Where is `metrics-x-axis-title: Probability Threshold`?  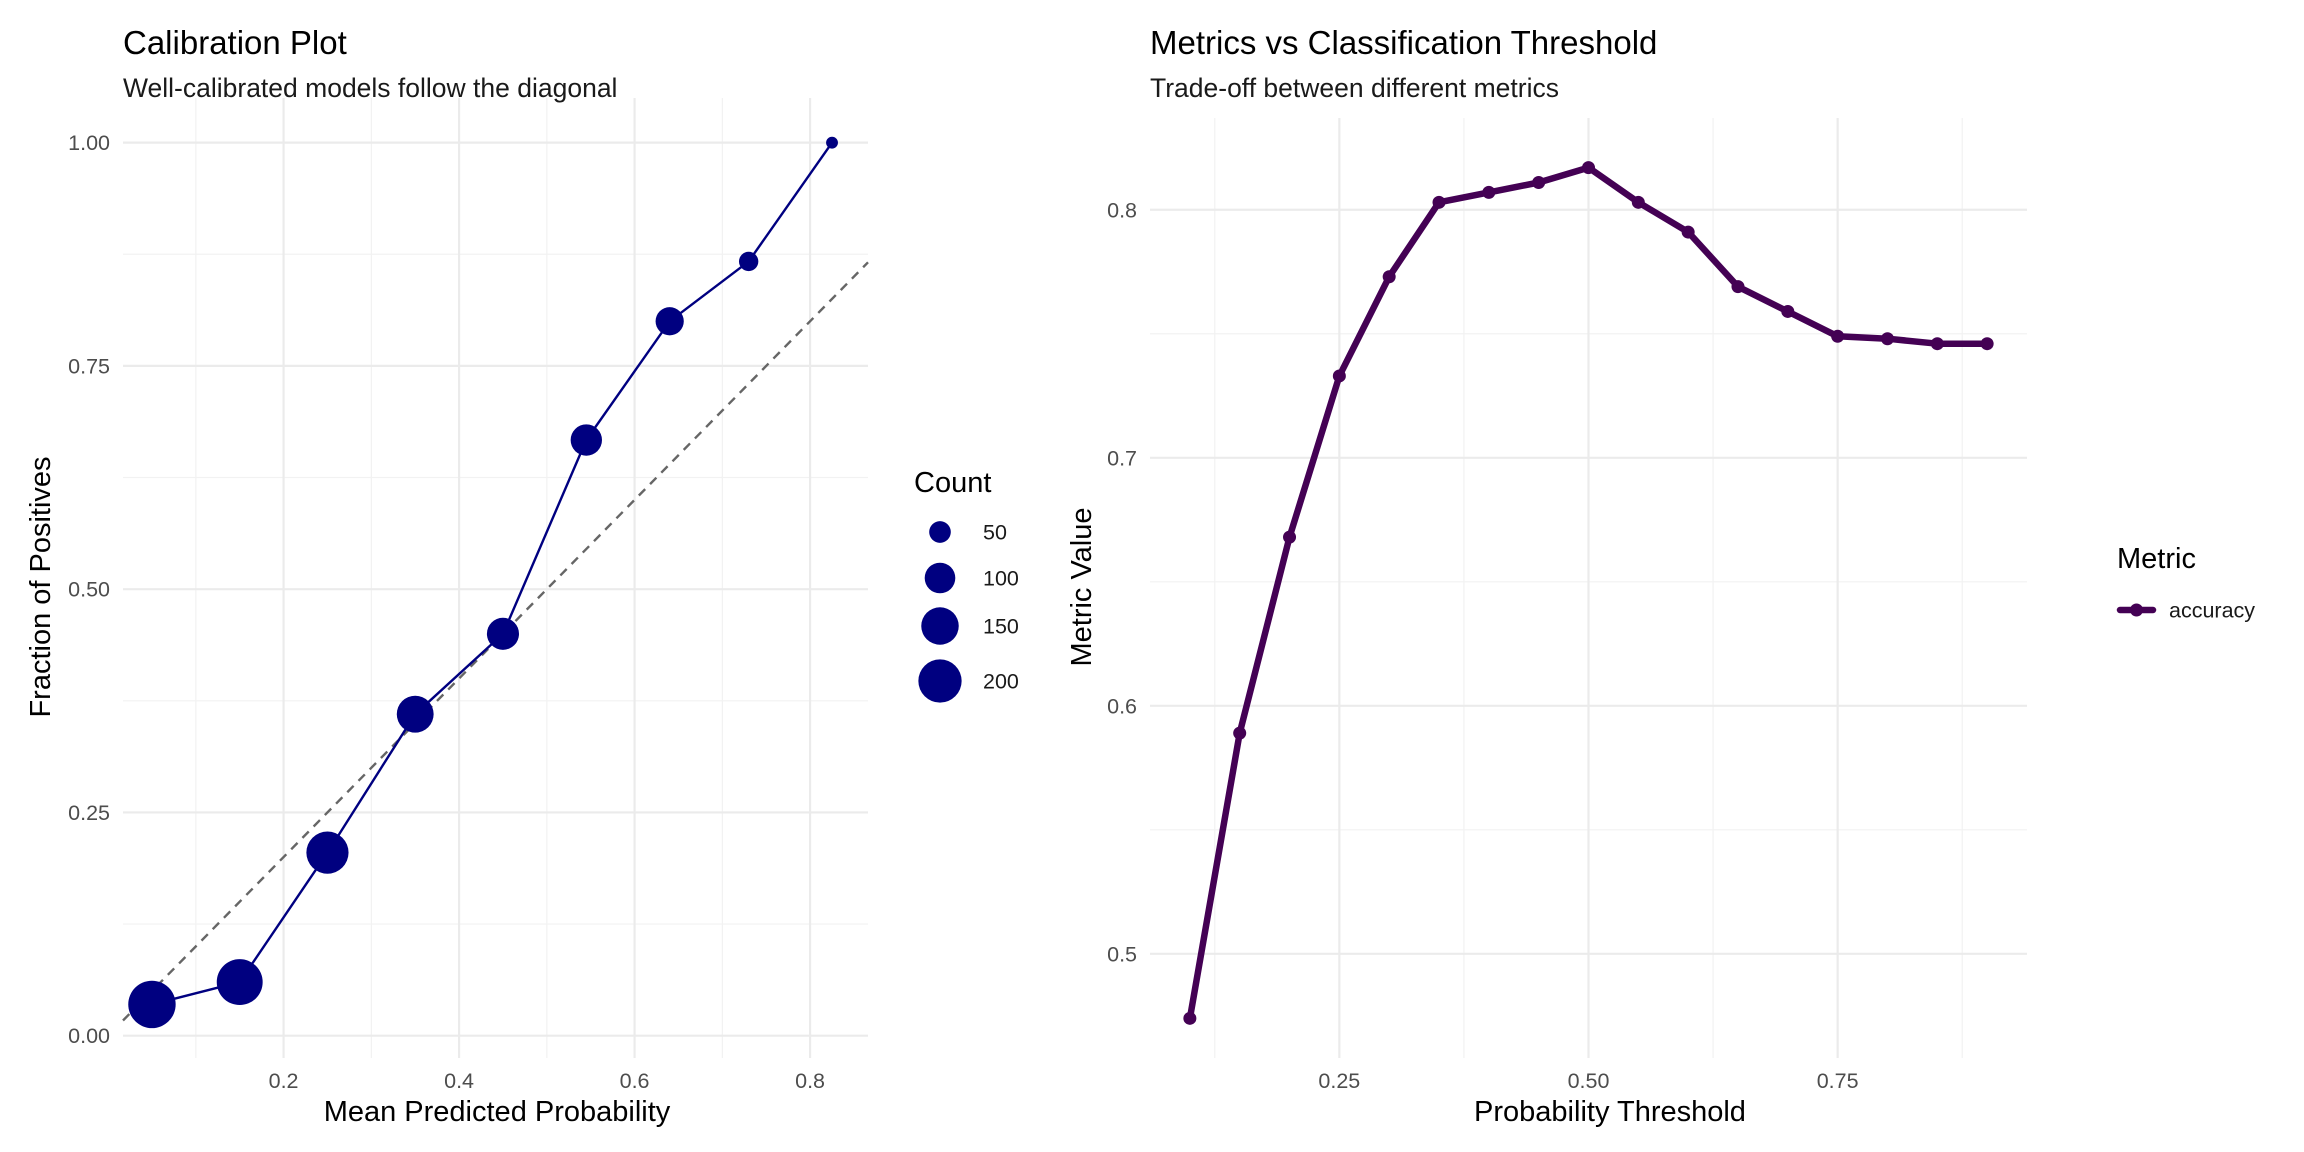
metrics-x-axis-title: Probability Threshold is located at coordinates (1610, 1112).